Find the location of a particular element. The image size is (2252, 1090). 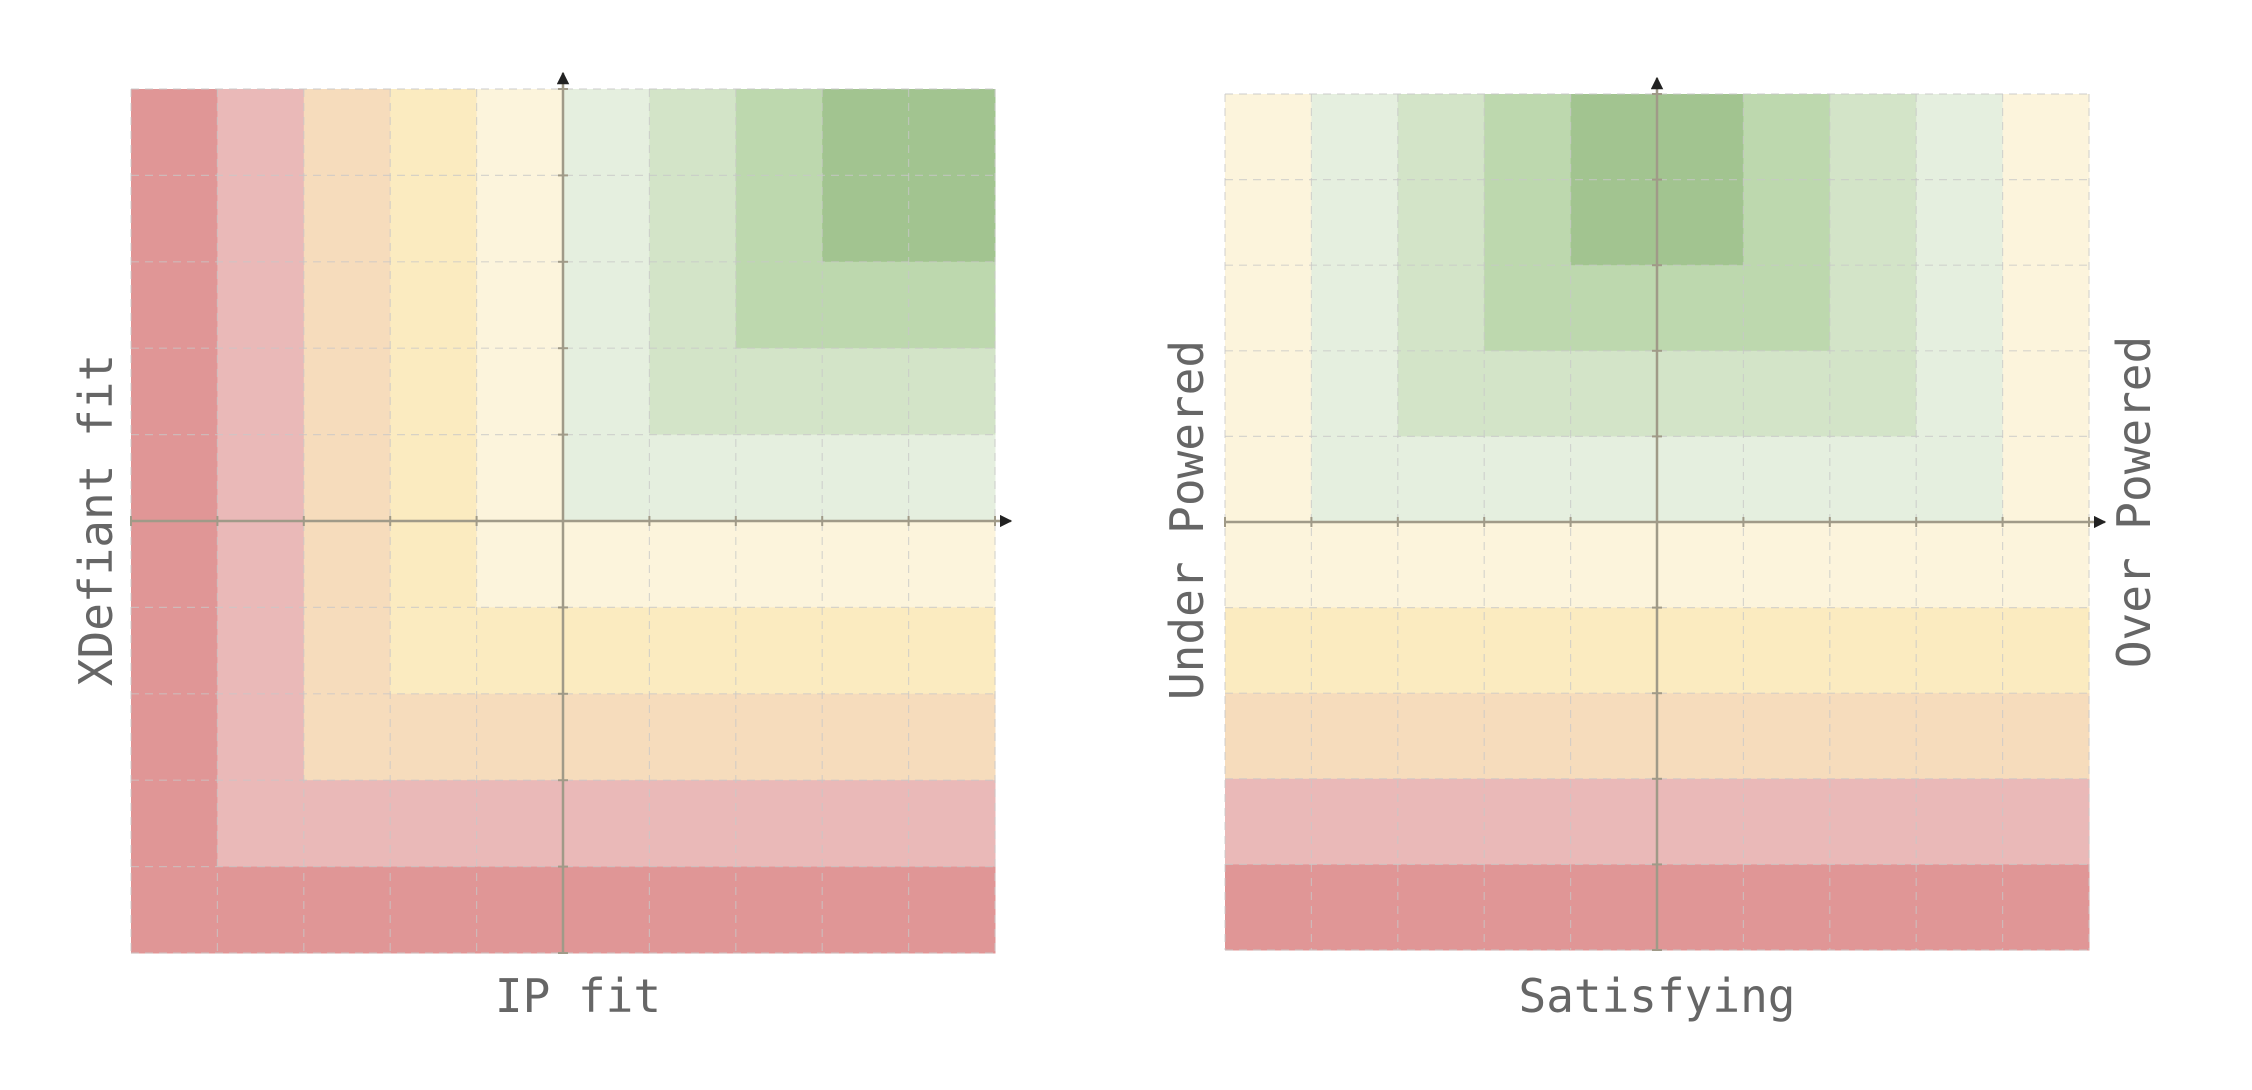

left-cell-r2-c2 is located at coordinates (347, 305).